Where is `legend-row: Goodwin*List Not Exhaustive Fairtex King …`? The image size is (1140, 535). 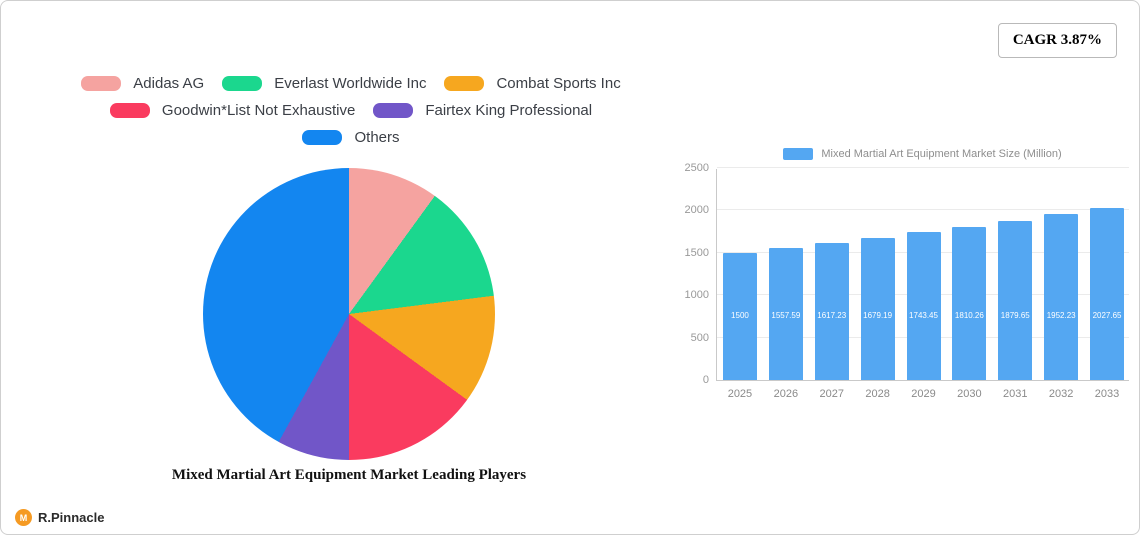
legend-row: Goodwin*List Not Exhaustive Fairtex King … is located at coordinates (350, 110).